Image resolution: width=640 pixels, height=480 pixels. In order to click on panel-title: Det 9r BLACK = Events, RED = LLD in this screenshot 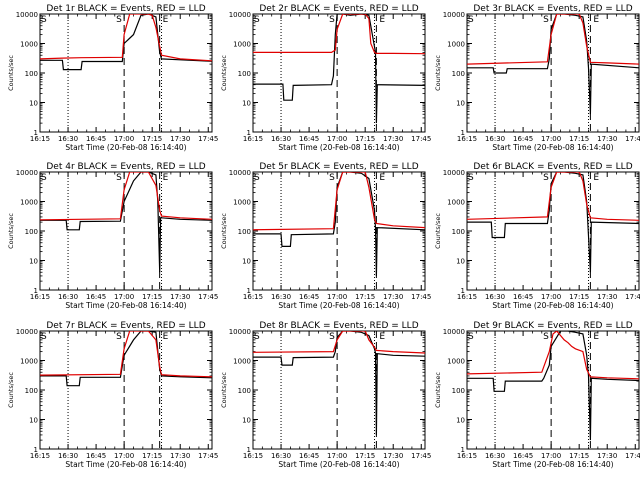, I will do `click(552, 326)`.